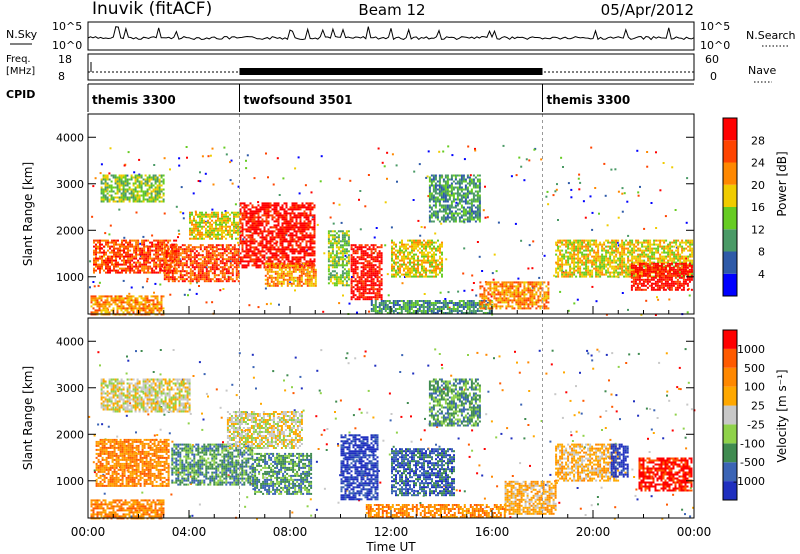 This screenshot has width=800, height=554. Describe the element at coordinates (391, 36) in the screenshot. I see `nsky-panel` at that location.